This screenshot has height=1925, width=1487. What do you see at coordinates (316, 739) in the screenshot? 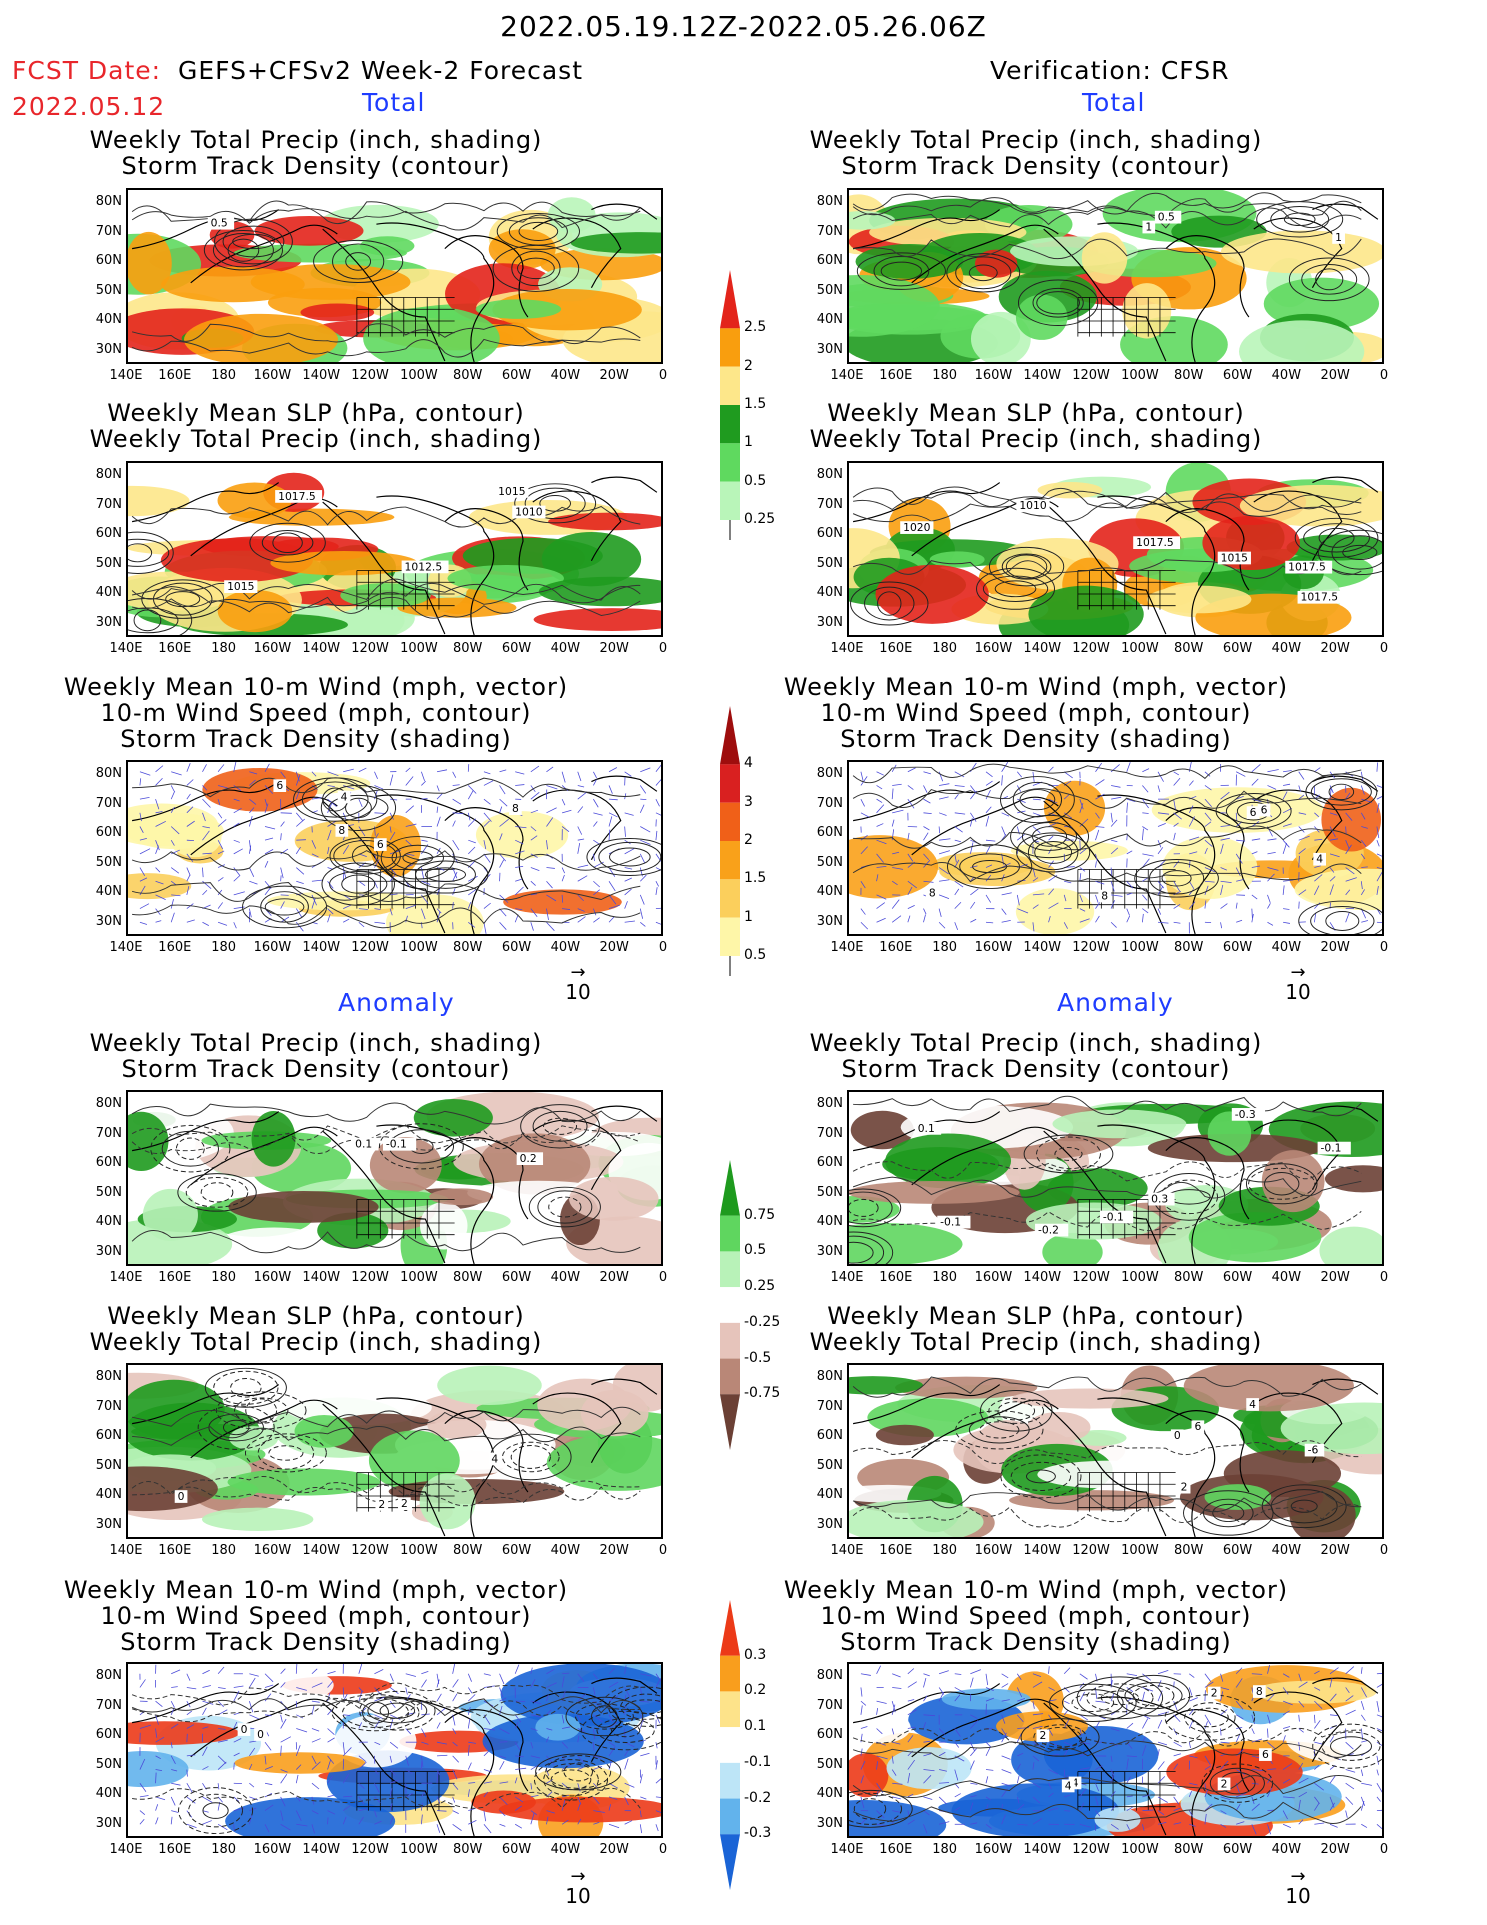
I see `panel-title-wind_storm-2: Storm Track Density (shading)` at bounding box center [316, 739].